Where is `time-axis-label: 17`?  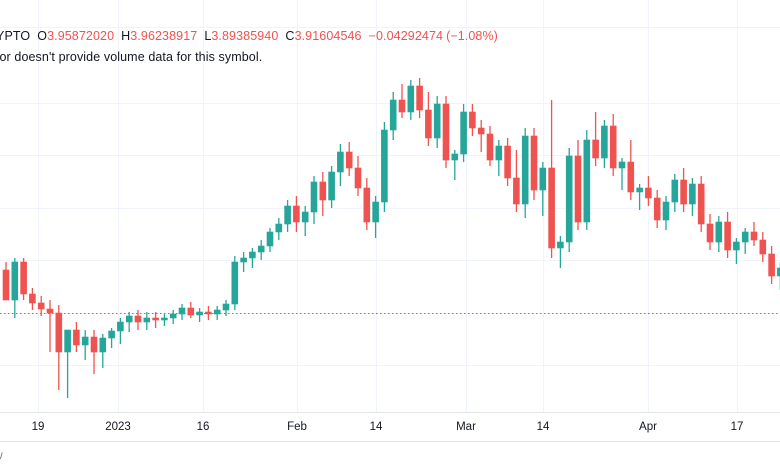
time-axis-label: 17 is located at coordinates (737, 427).